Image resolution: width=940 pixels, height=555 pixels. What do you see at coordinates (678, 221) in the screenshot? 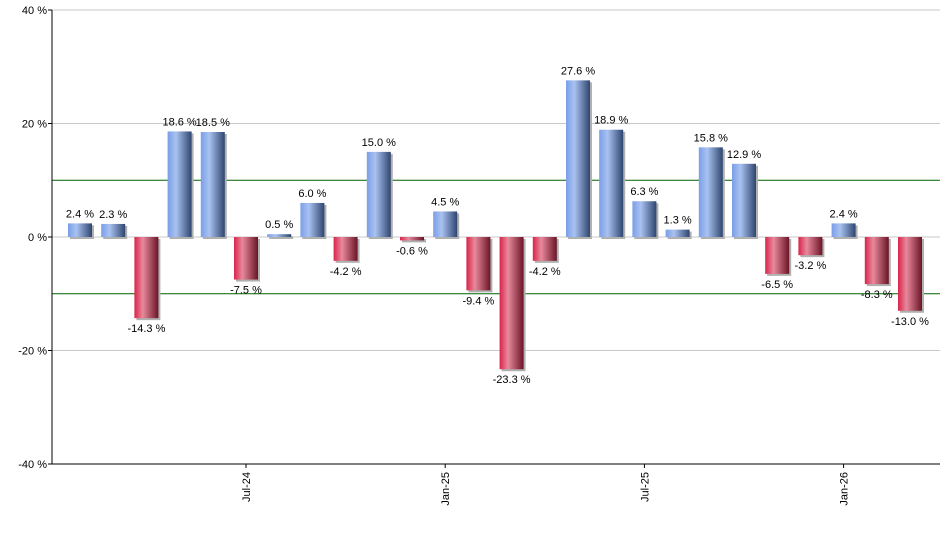
I see `data-label: 1.3 %` at bounding box center [678, 221].